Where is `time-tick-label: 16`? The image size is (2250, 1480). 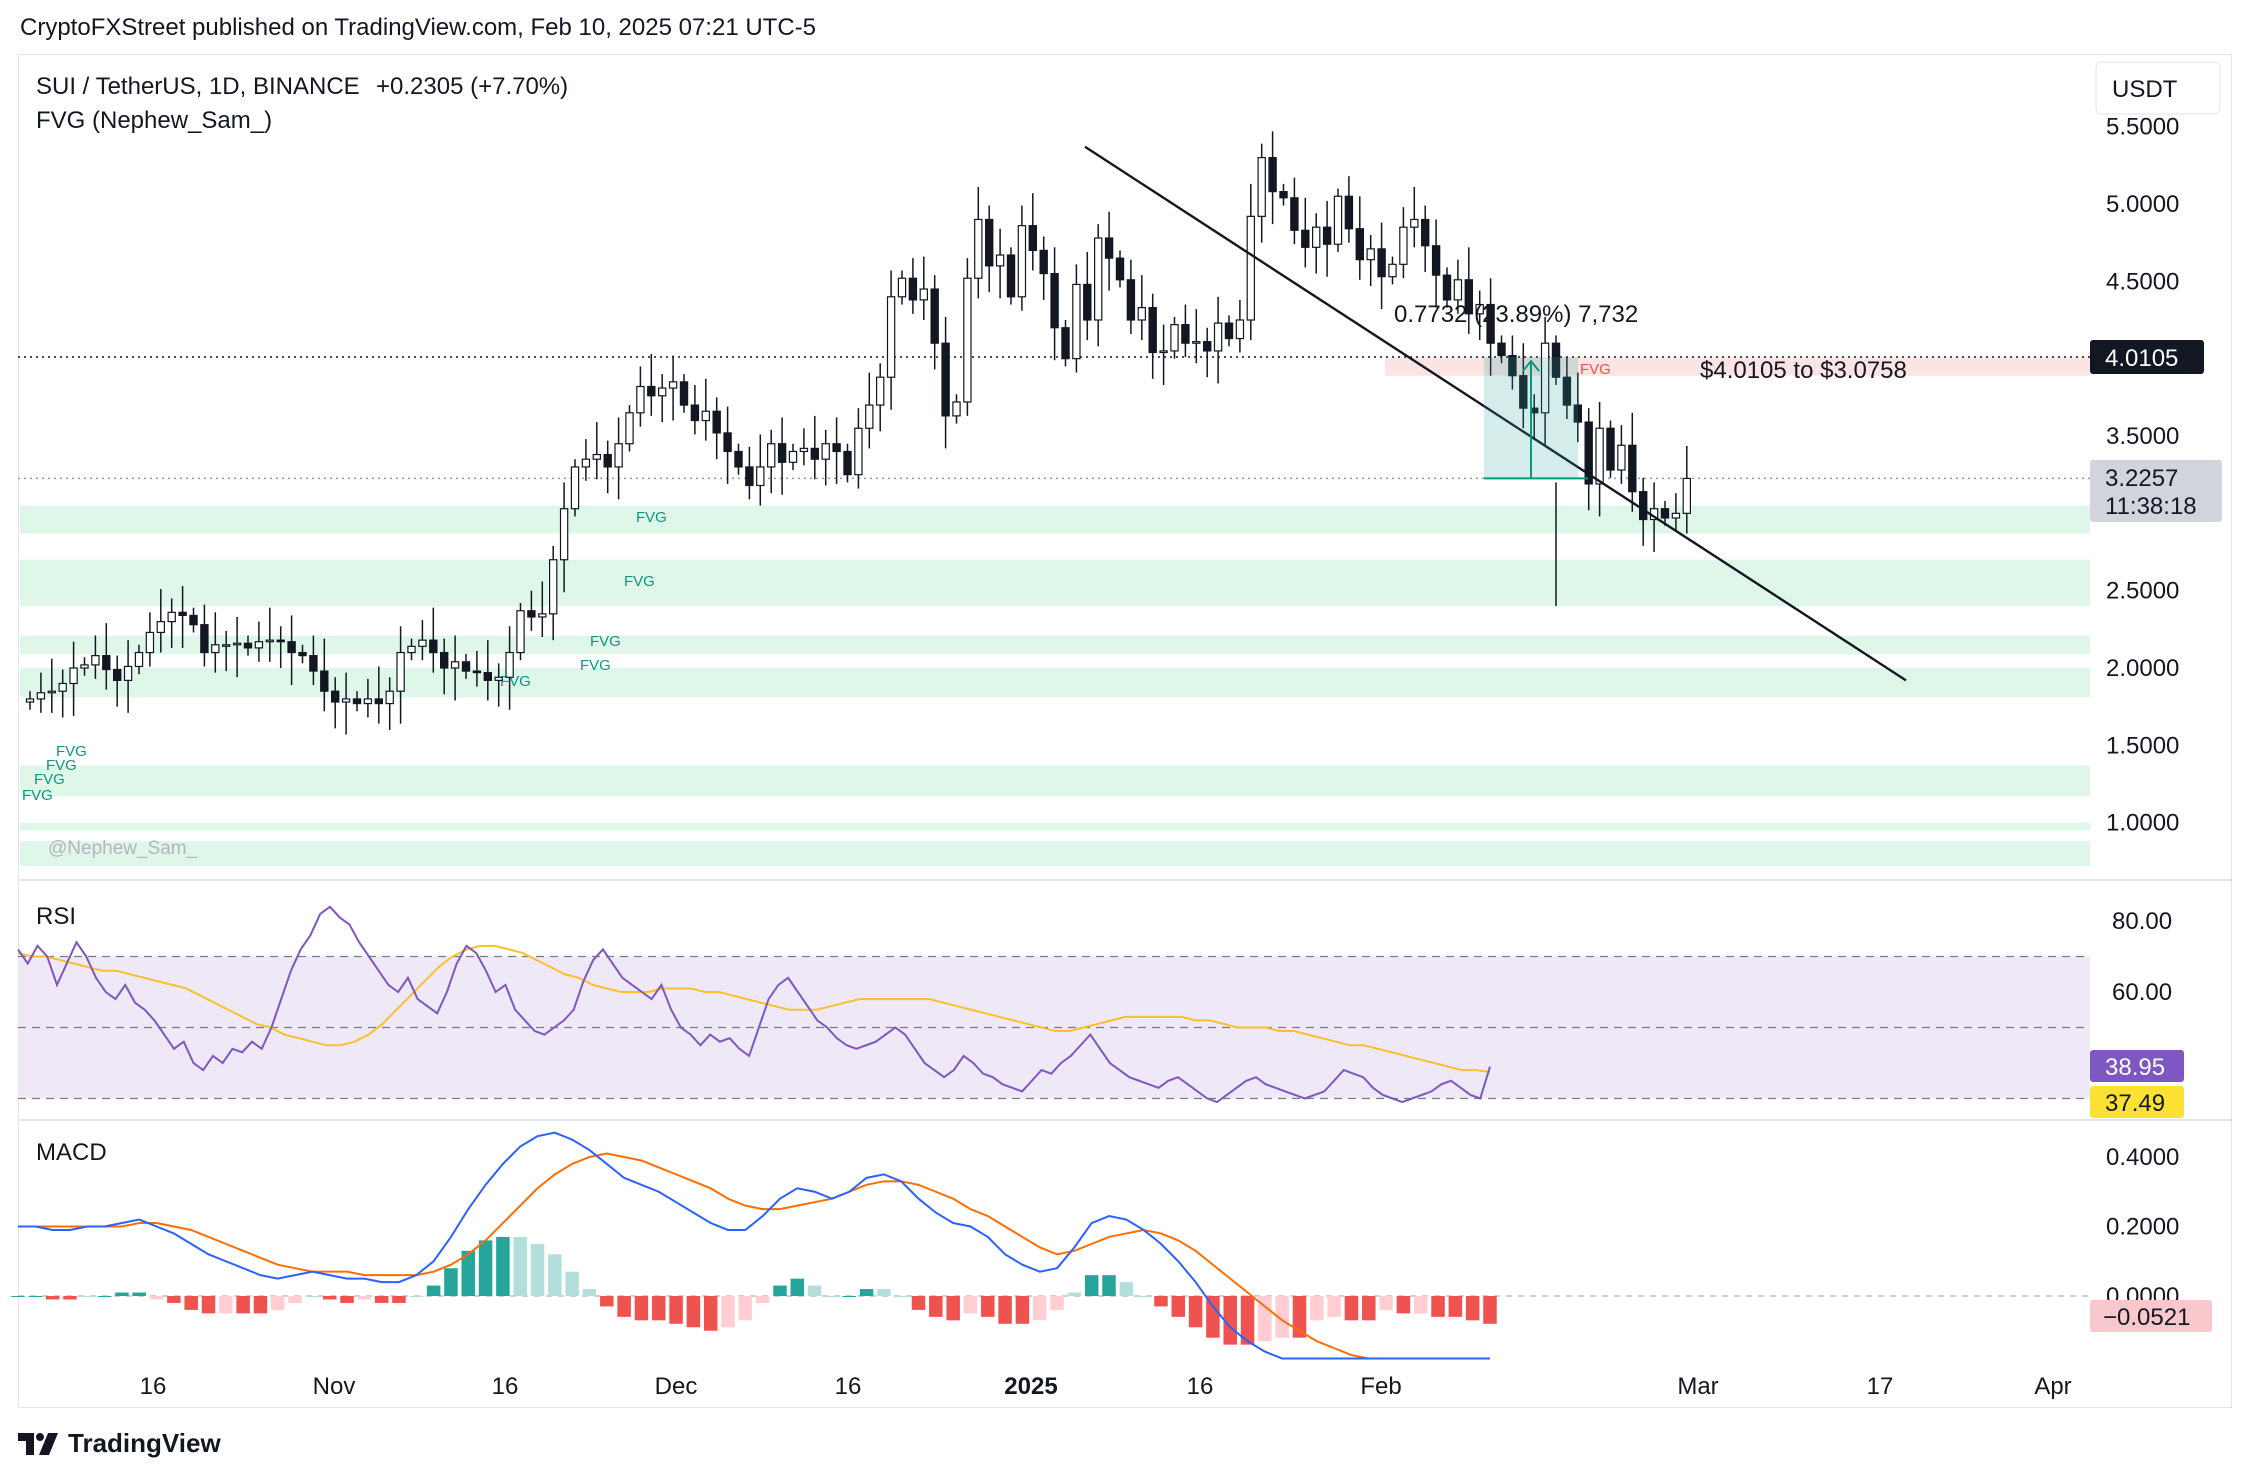
time-tick-label: 16 is located at coordinates (505, 1386).